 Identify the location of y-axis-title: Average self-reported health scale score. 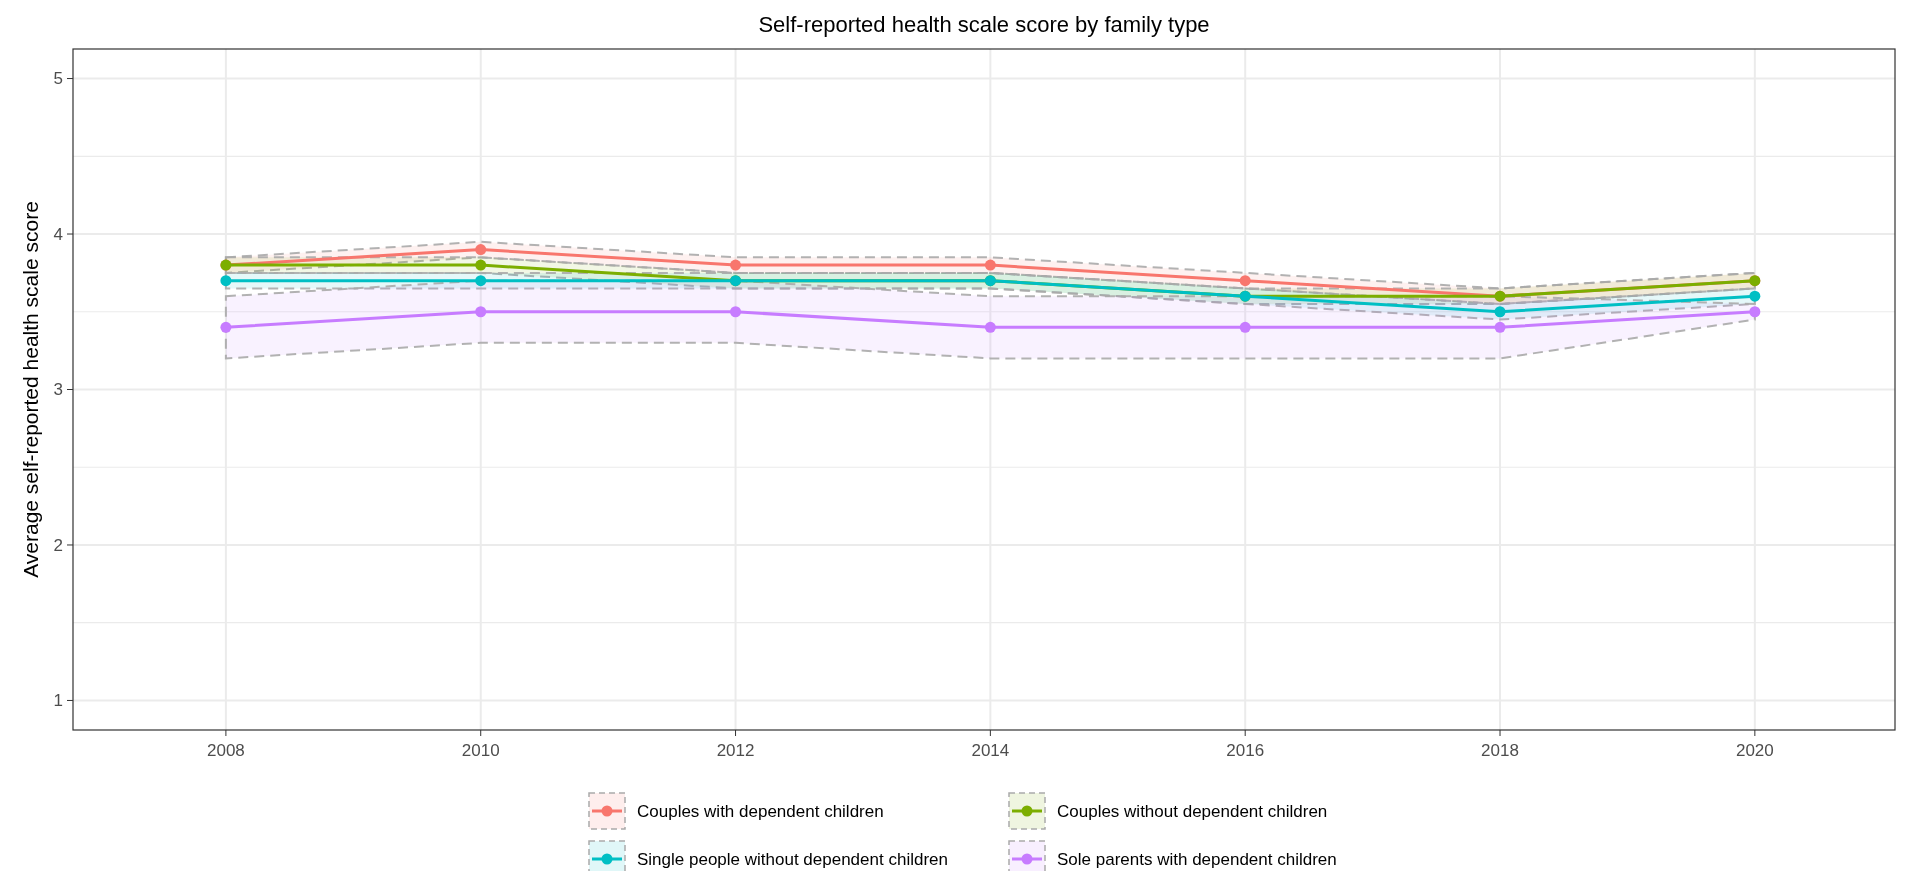
(30, 389).